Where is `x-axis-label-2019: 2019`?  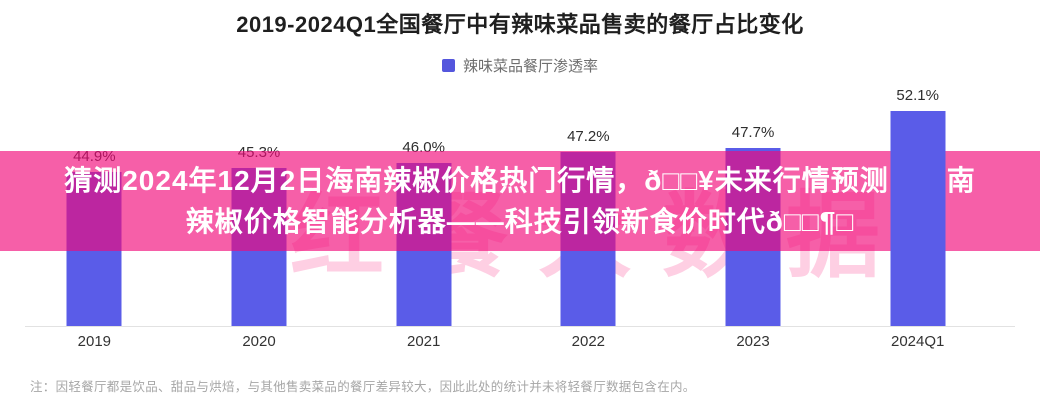
x-axis-label-2019: 2019 is located at coordinates (94, 341).